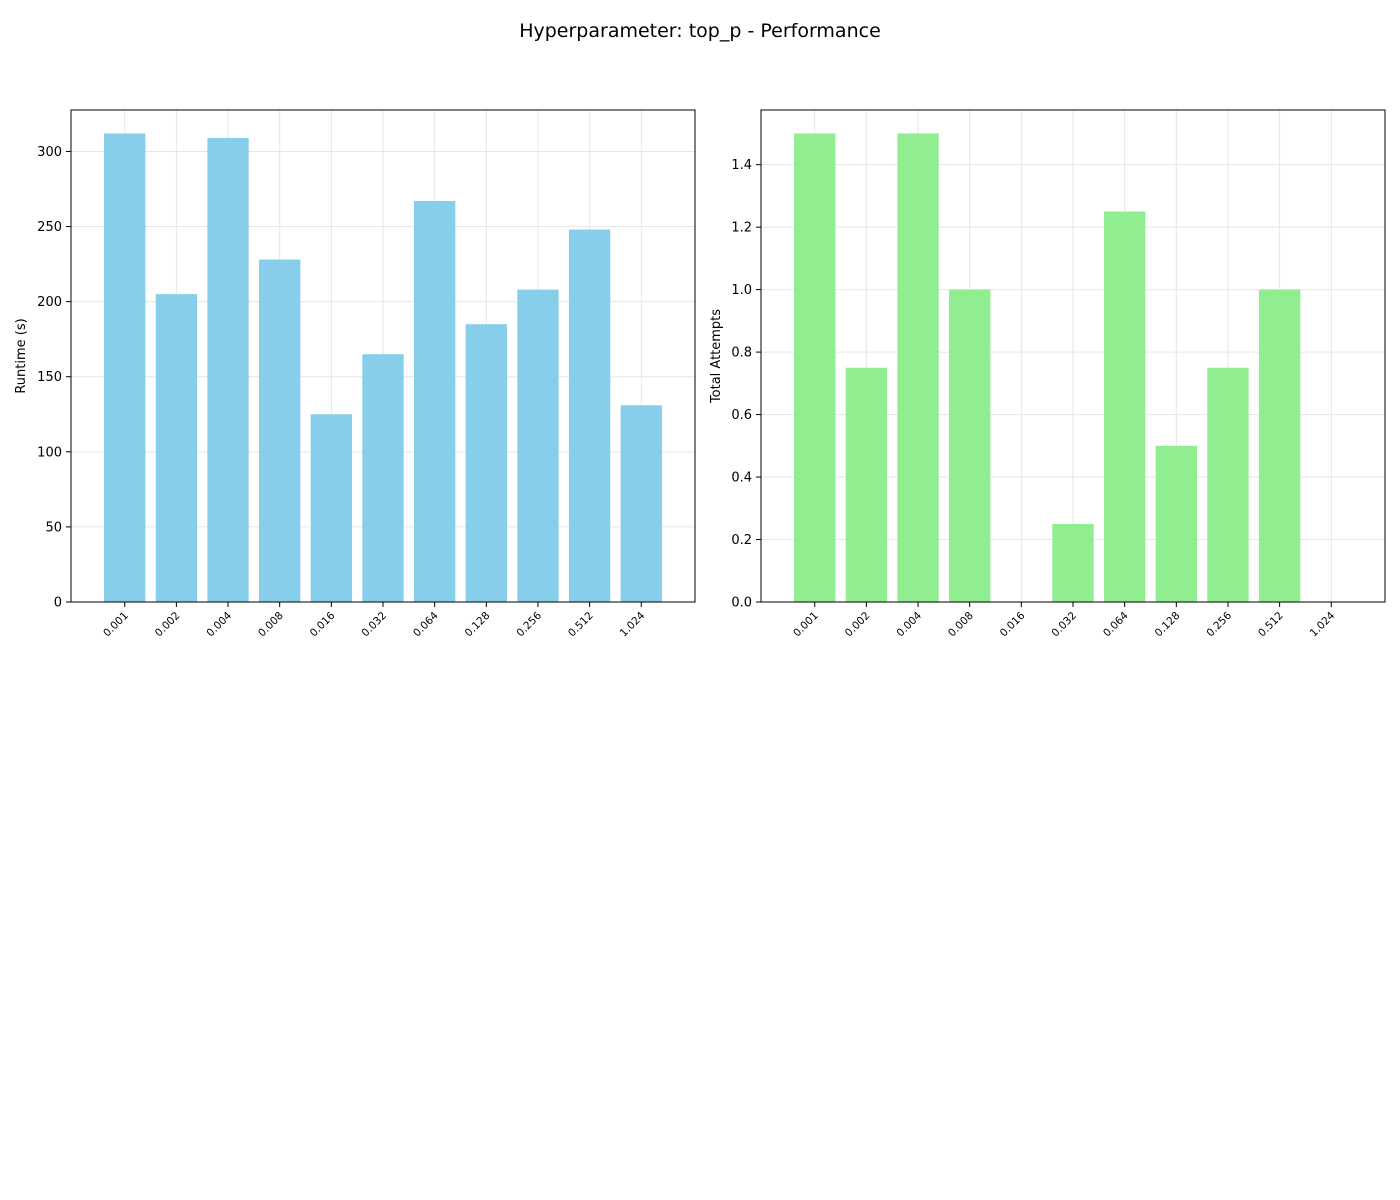 The height and width of the screenshot is (1200, 1400). What do you see at coordinates (49, 452) in the screenshot?
I see `runtime-ytick-label: 100` at bounding box center [49, 452].